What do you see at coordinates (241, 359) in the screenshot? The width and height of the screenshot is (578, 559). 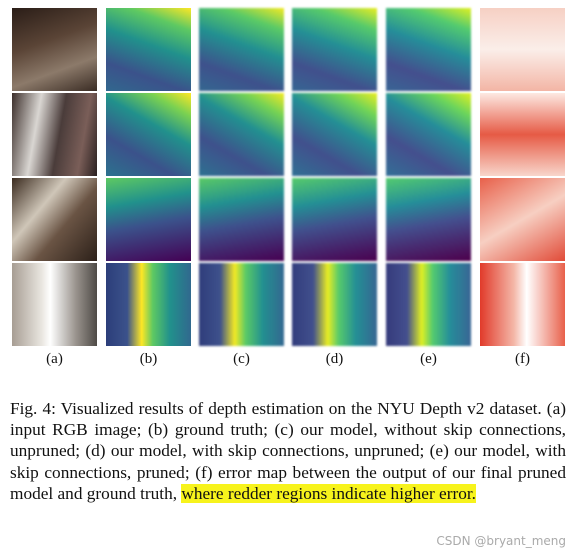 I see `column-label: (c)` at bounding box center [241, 359].